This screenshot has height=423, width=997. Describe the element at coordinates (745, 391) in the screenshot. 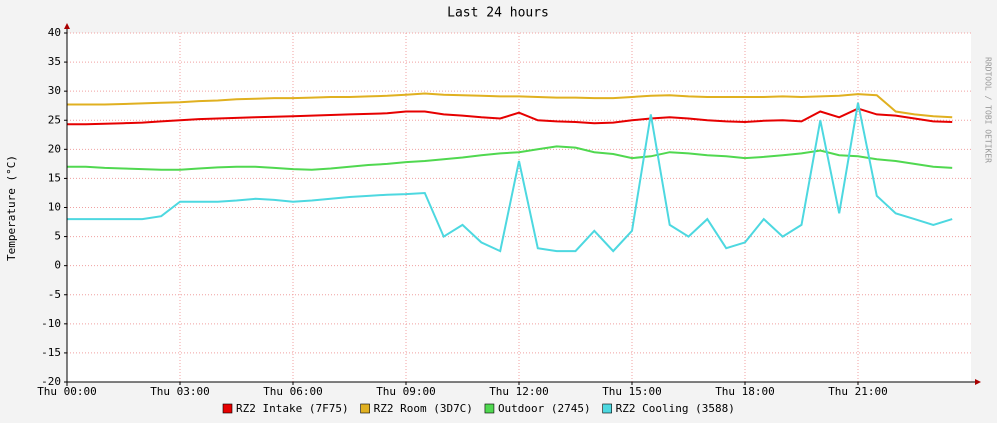

I see `x-tick-label: Thu 18:00` at that location.